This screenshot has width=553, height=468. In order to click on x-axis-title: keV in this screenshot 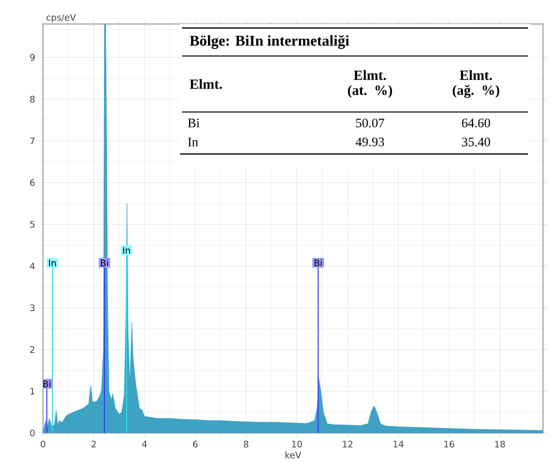, I will do `click(294, 455)`.